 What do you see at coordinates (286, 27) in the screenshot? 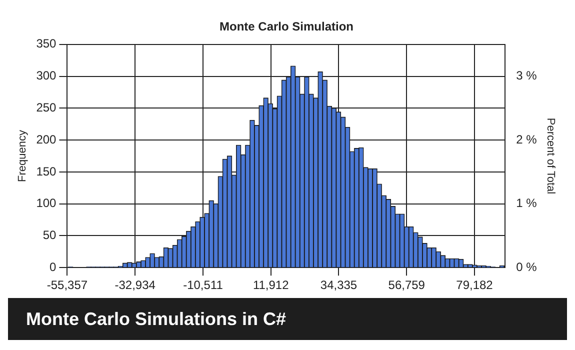
I see `chart-title: Monte Carlo Simulation` at bounding box center [286, 27].